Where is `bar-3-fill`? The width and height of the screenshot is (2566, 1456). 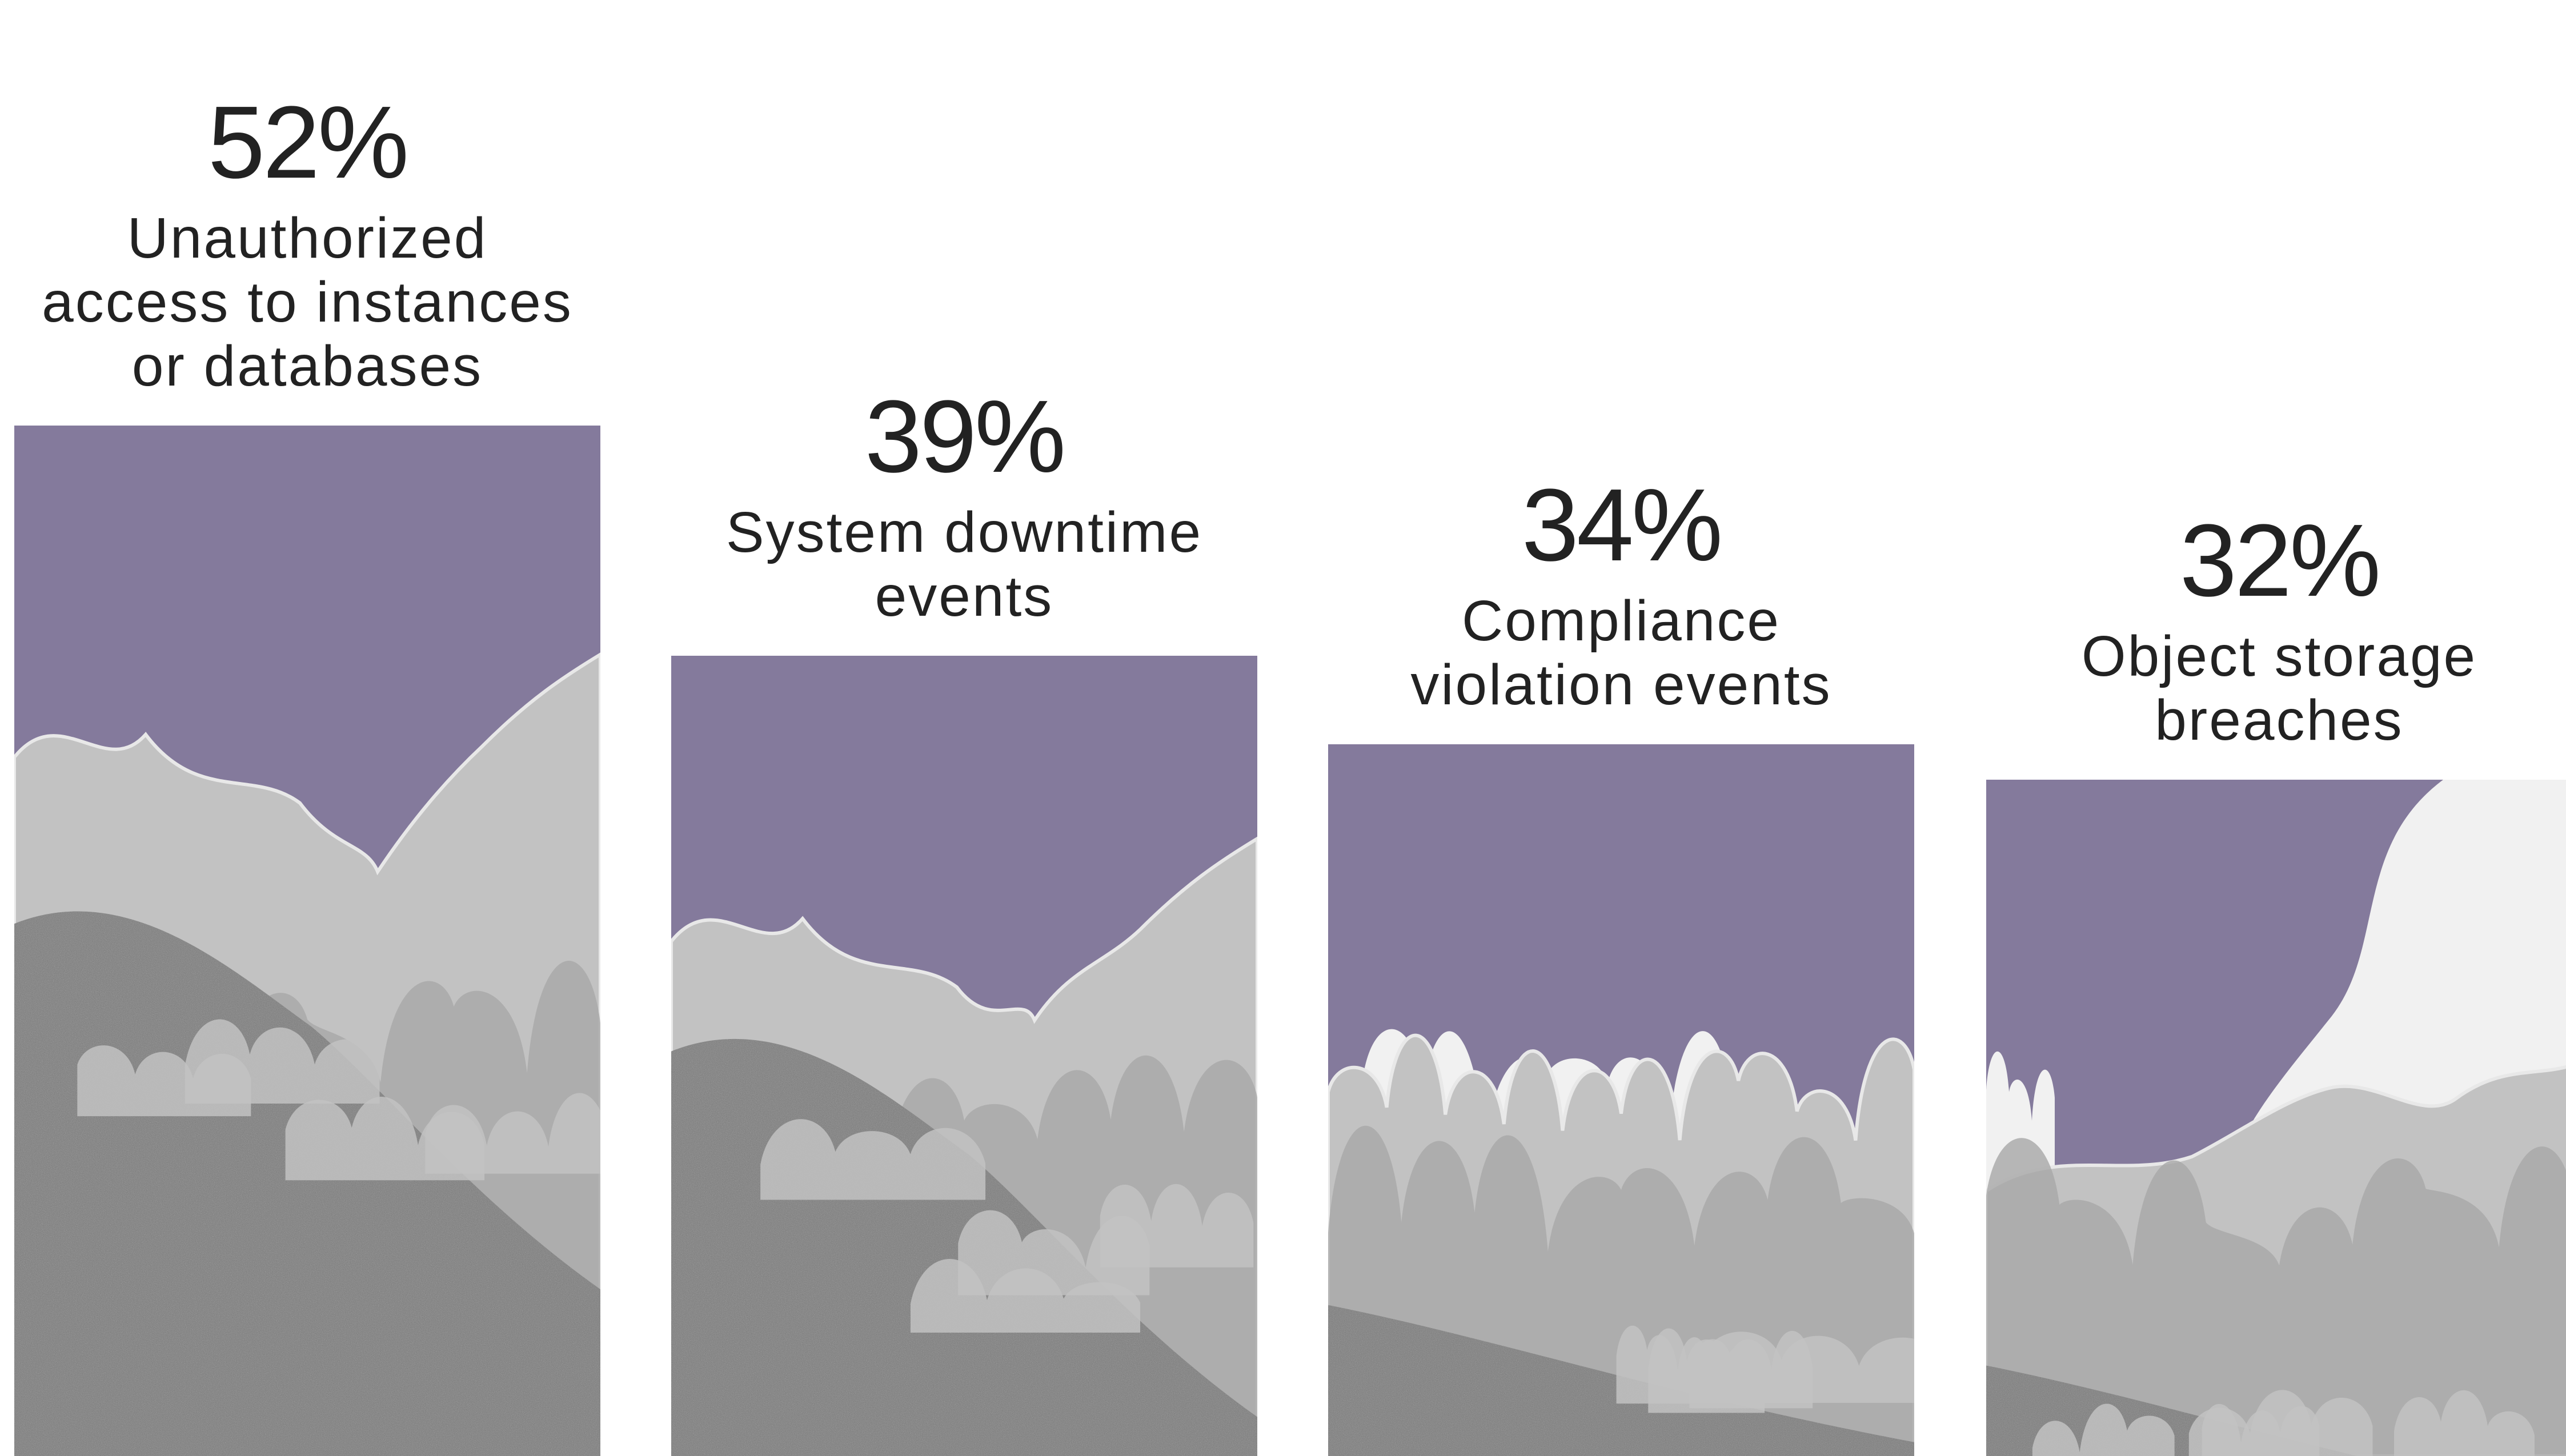 bar-3-fill is located at coordinates (1621, 1100).